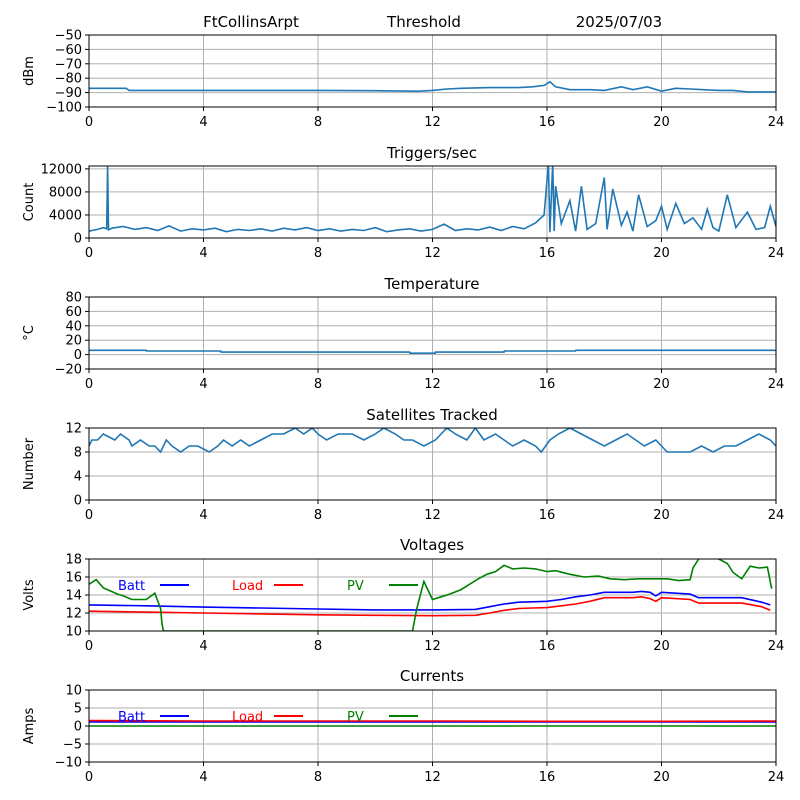 The width and height of the screenshot is (800, 800). Describe the element at coordinates (661, 515) in the screenshot. I see `satellites-xtick-label: 20` at that location.